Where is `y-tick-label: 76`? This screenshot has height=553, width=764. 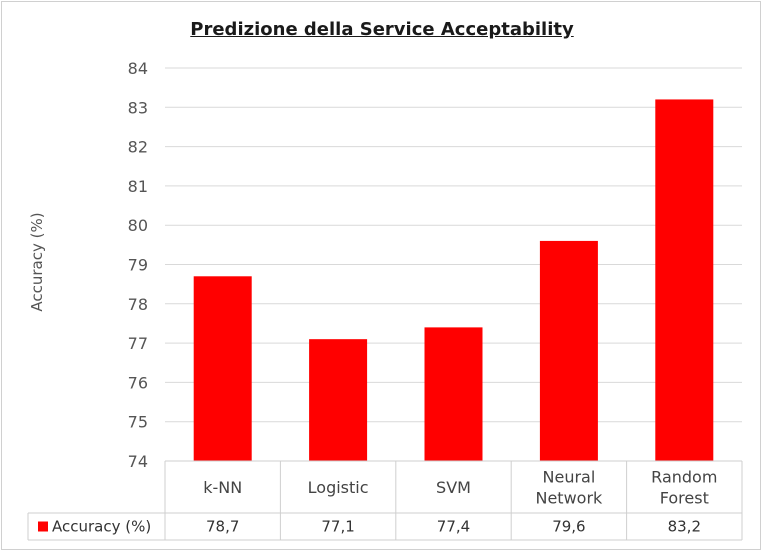
y-tick-label: 76 is located at coordinates (138, 382).